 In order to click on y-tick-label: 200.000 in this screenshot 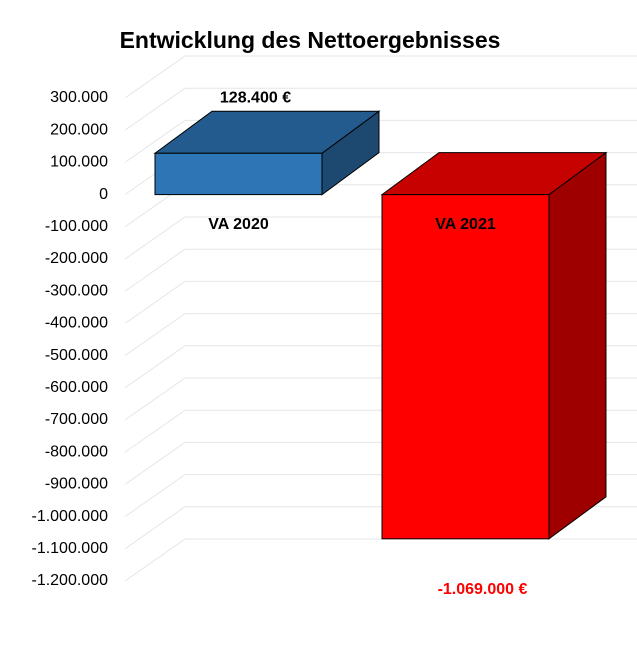, I will do `click(79, 129)`.